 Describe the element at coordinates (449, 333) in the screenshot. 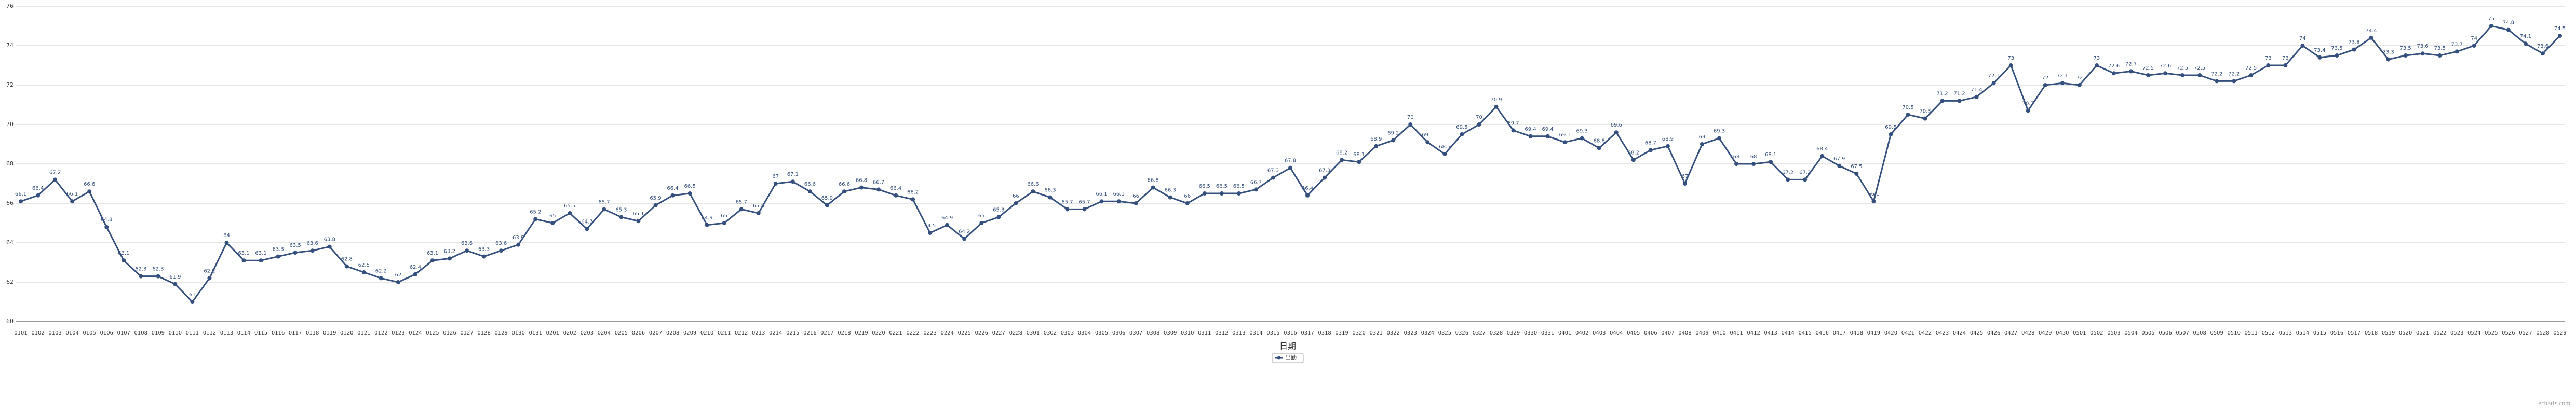

I see `x-tick-label: 0126` at that location.